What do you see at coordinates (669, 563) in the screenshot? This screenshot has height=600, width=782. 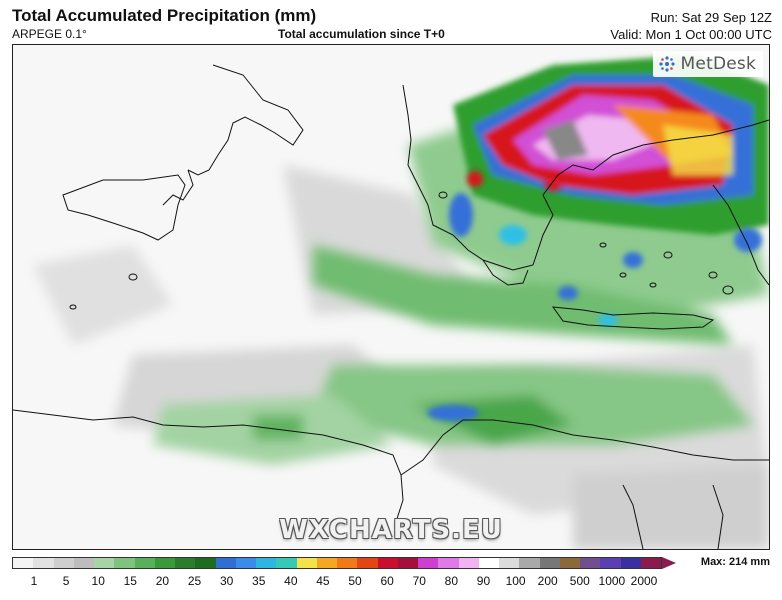 I see `legend-overflow-arrow` at bounding box center [669, 563].